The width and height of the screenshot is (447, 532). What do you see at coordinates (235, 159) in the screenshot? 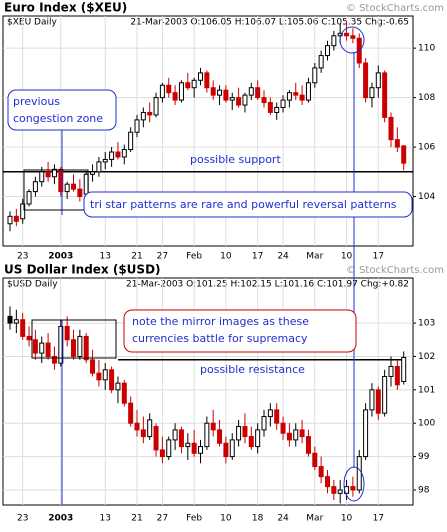
I see `hline-label: possible support` at bounding box center [235, 159].